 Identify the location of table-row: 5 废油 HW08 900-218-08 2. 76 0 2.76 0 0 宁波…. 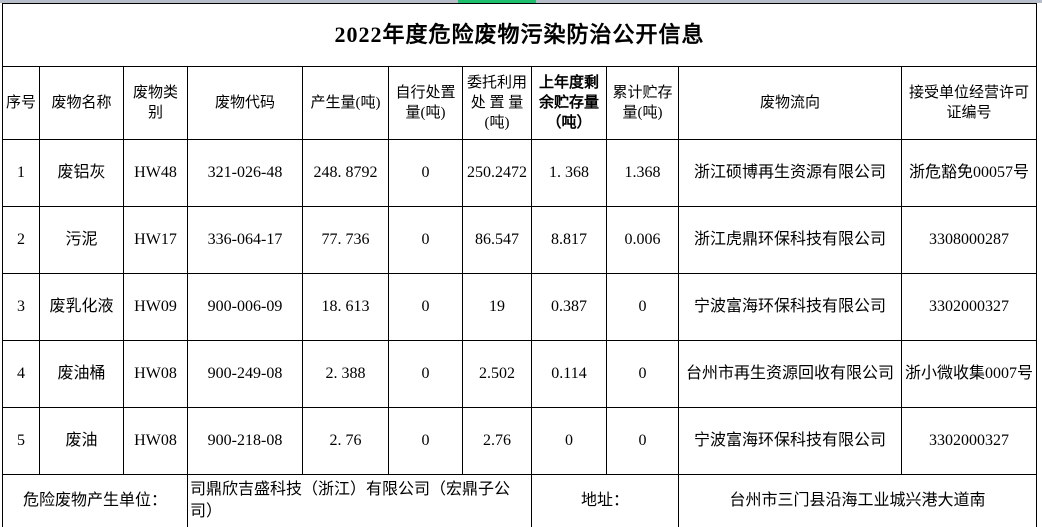
(520, 441).